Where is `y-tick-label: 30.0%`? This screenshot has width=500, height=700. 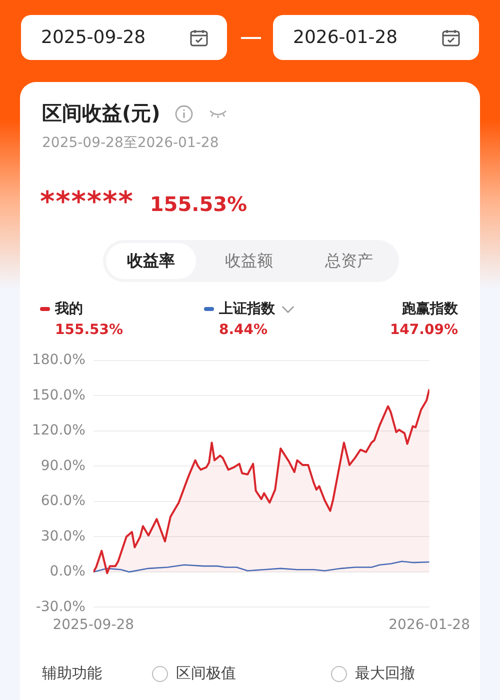 y-tick-label: 30.0% is located at coordinates (63, 536).